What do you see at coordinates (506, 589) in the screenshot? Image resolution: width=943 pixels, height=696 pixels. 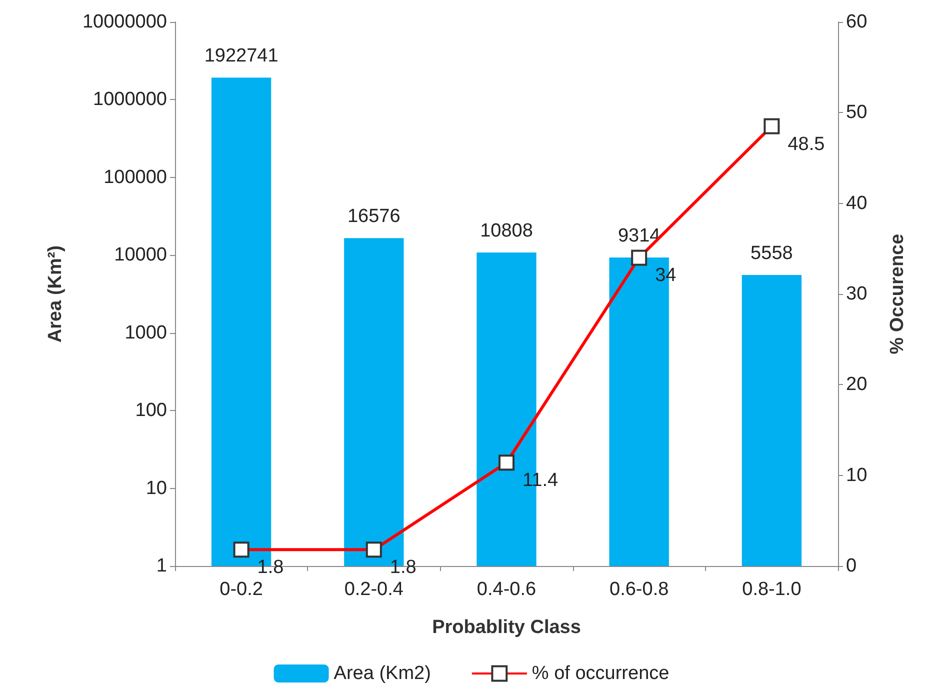 I see `x-tick-label: 0.4-0.6` at bounding box center [506, 589].